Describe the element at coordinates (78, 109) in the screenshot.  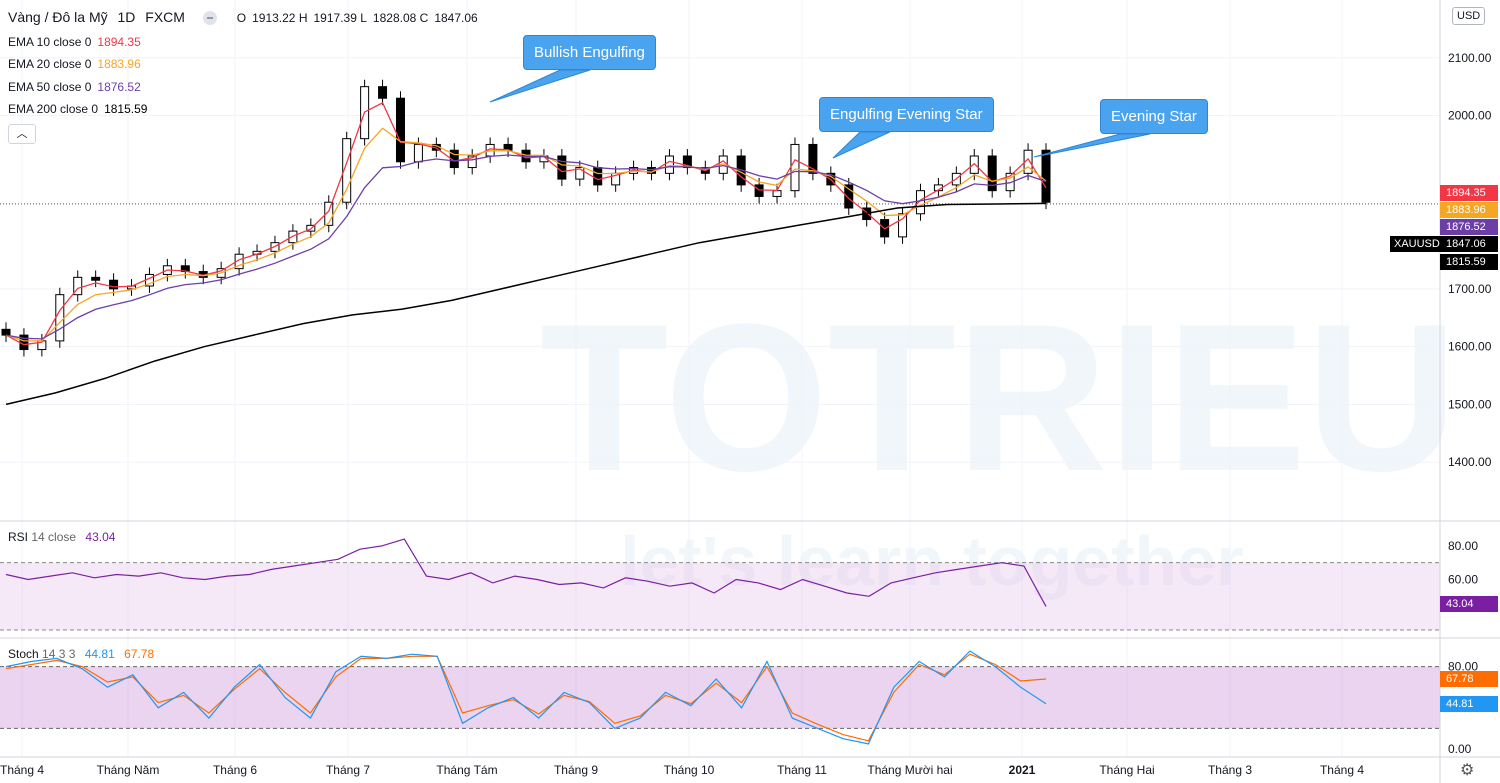
I see `ema200-legend: EMA 200 close 0 1815.59` at that location.